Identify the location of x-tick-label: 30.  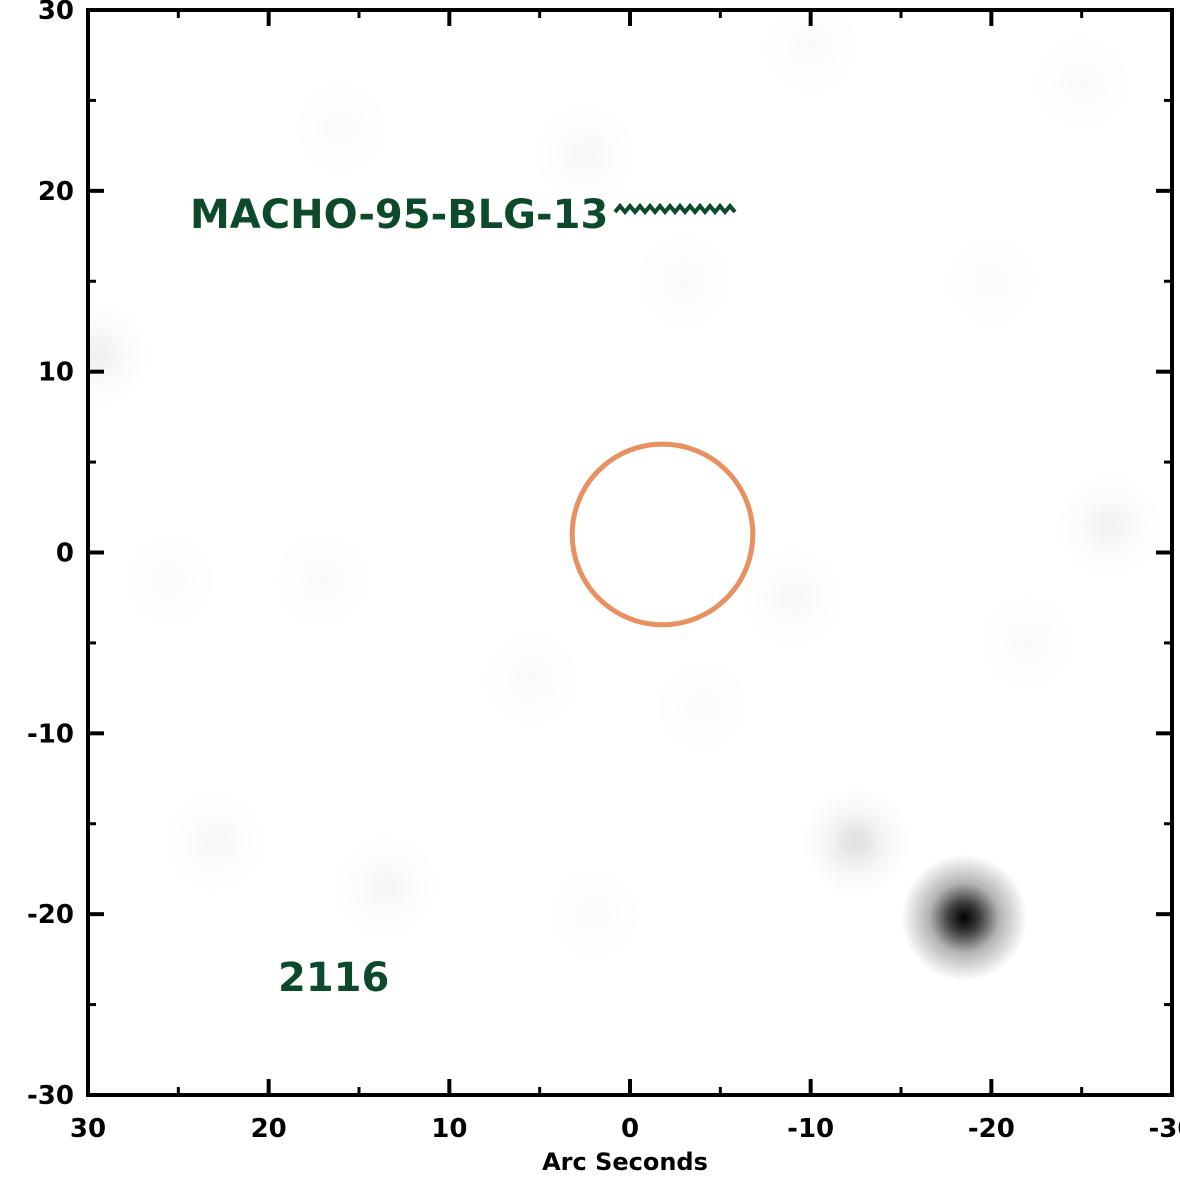
(88, 1129).